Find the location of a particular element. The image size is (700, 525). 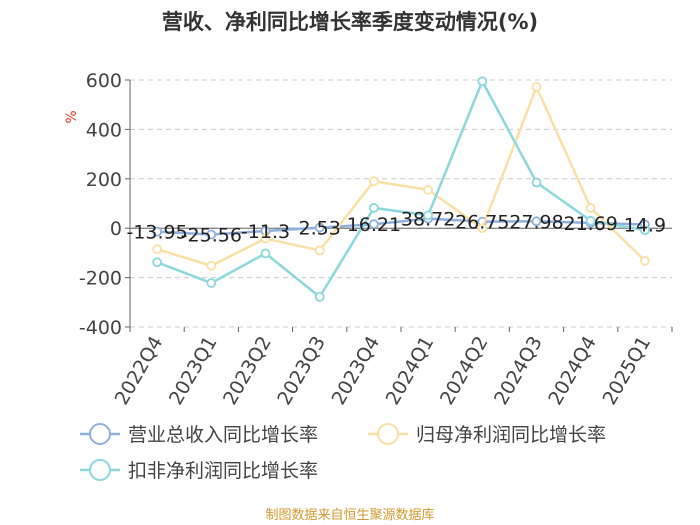

x-tick-label: 2023Q2 is located at coordinates (247, 371).